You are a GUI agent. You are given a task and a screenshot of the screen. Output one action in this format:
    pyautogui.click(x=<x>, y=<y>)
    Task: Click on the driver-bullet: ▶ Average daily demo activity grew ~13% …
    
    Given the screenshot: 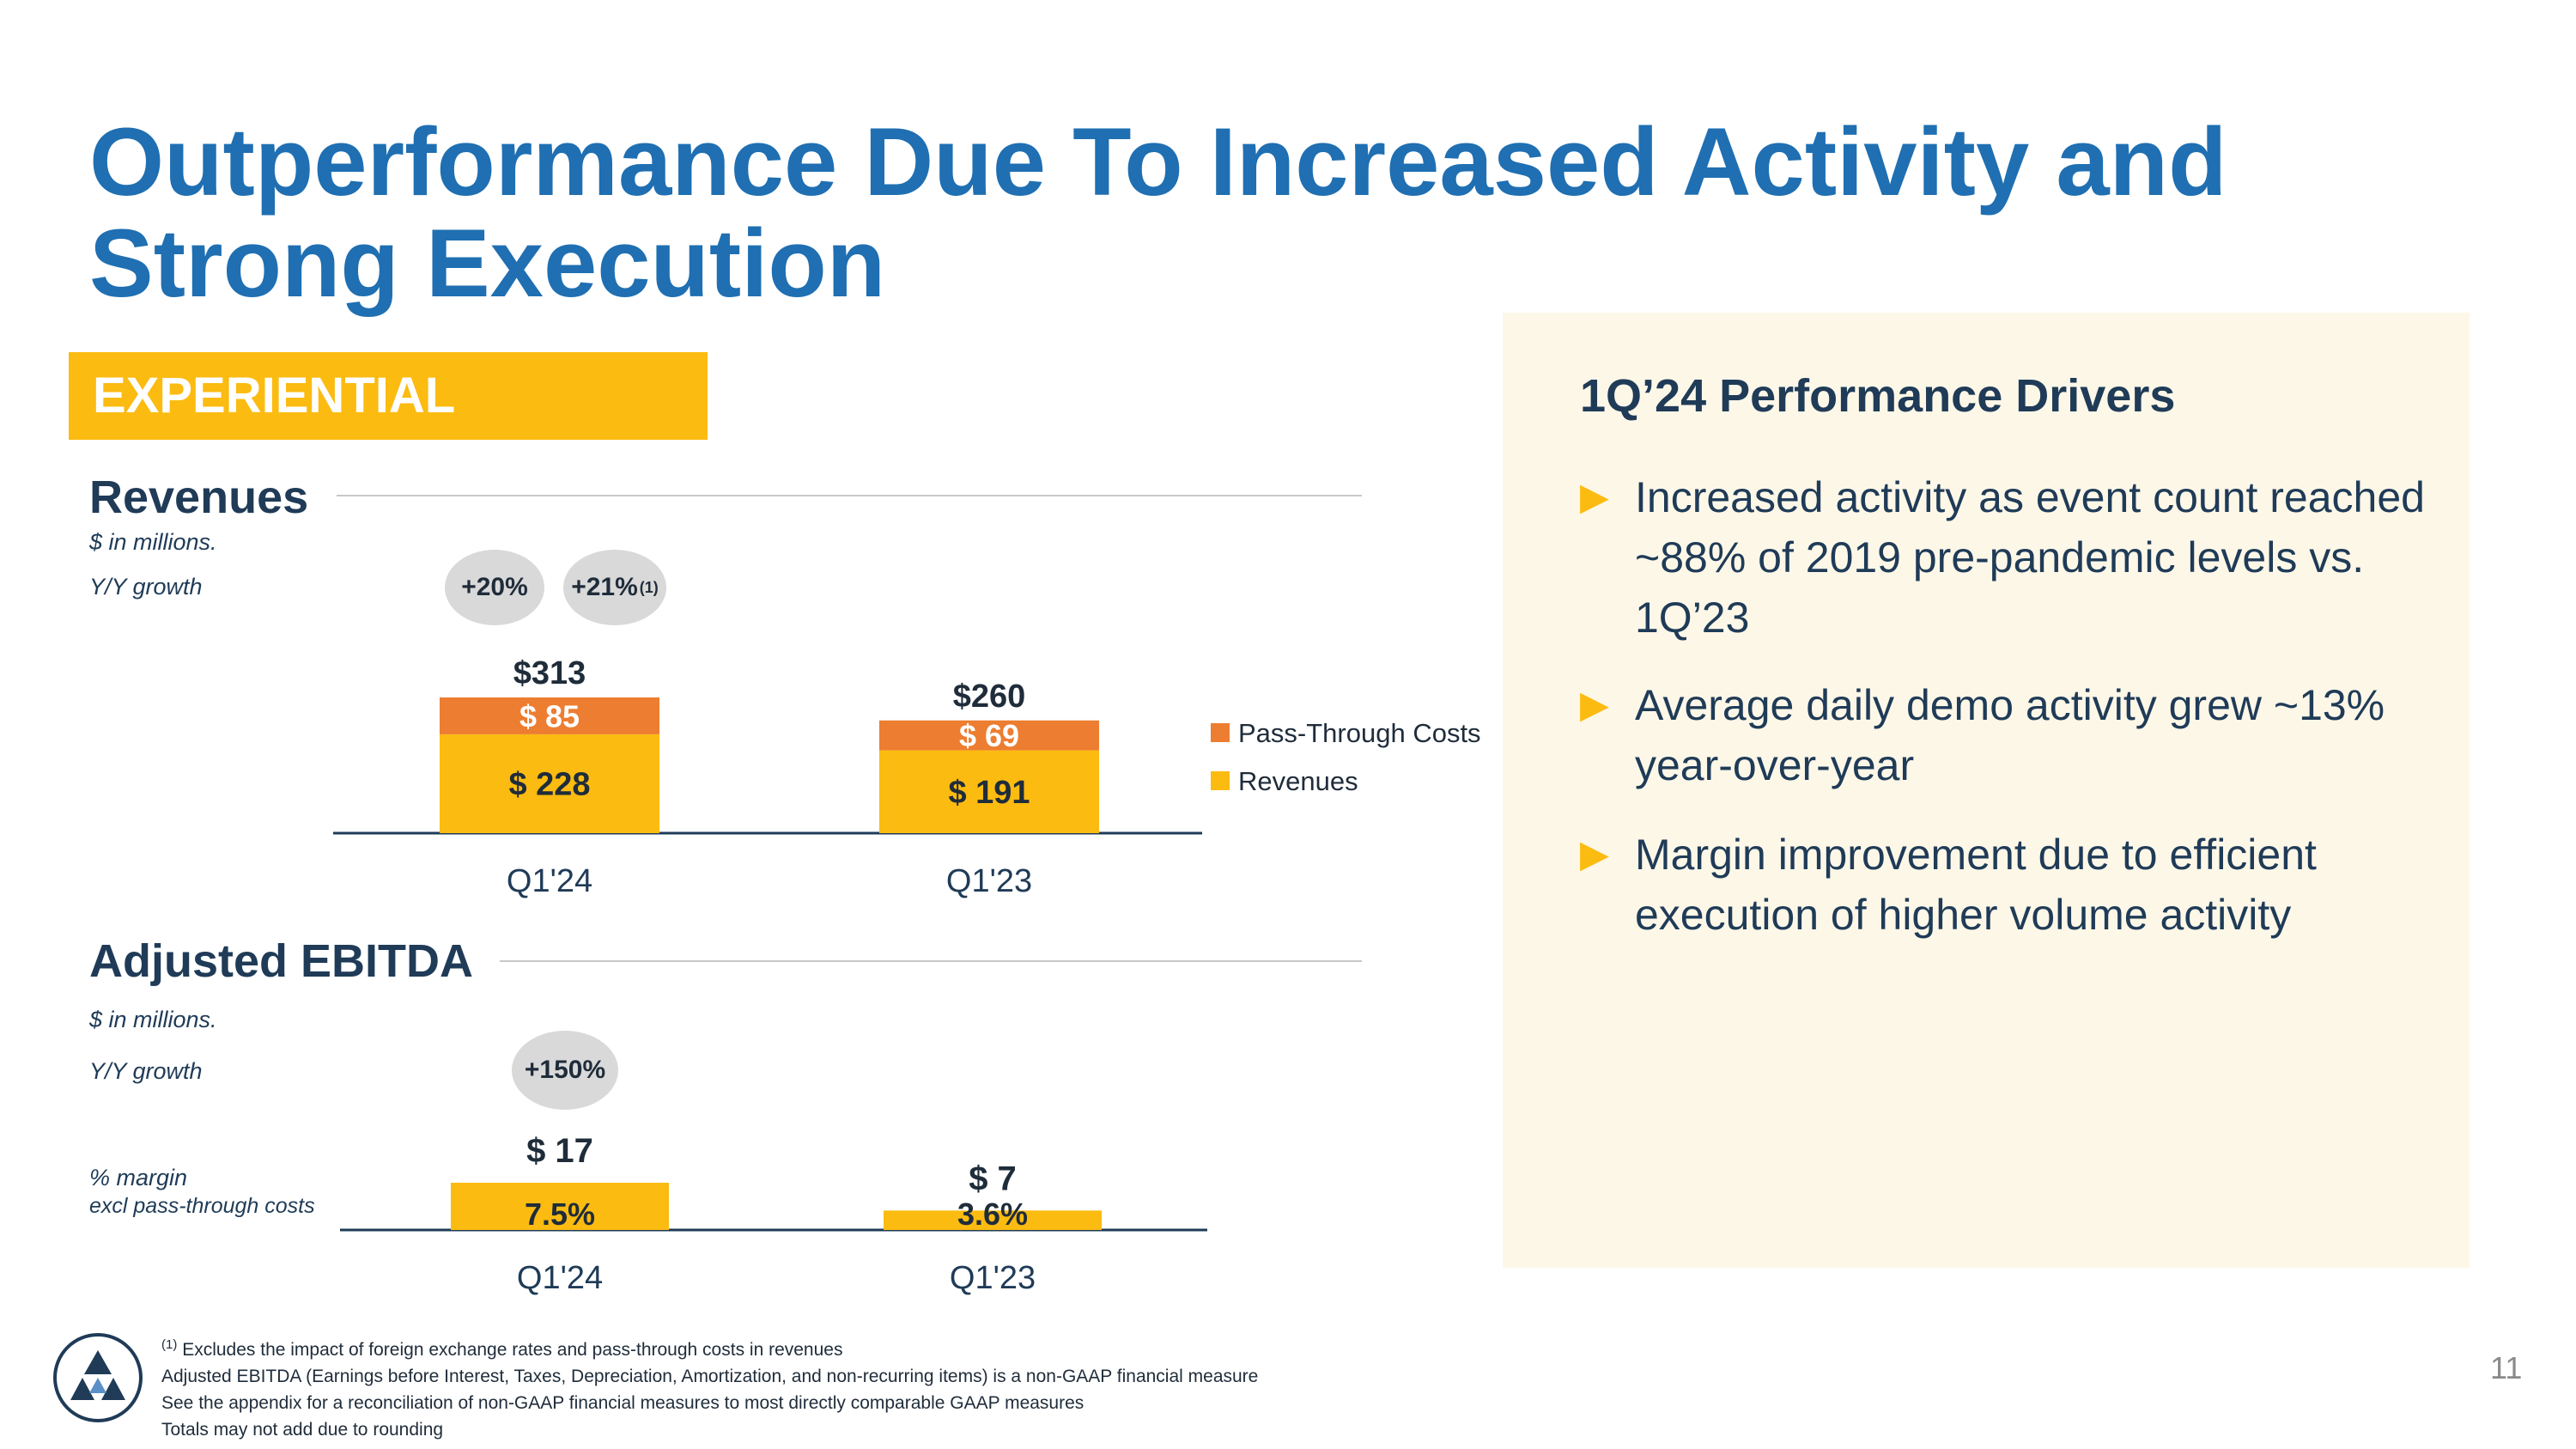 What is the action you would take?
    pyautogui.click(x=2010, y=735)
    